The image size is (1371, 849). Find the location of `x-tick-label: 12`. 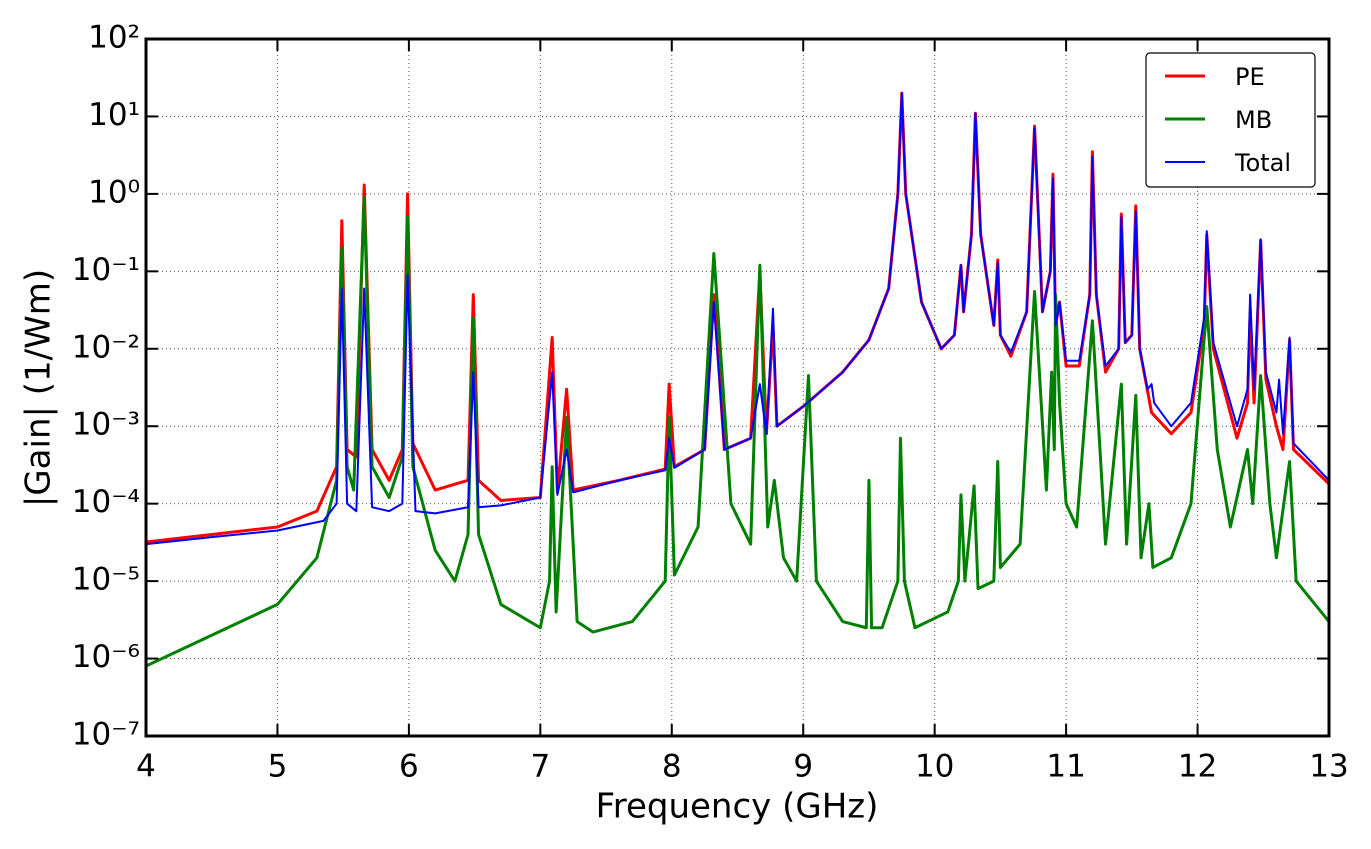

x-tick-label: 12 is located at coordinates (1197, 767).